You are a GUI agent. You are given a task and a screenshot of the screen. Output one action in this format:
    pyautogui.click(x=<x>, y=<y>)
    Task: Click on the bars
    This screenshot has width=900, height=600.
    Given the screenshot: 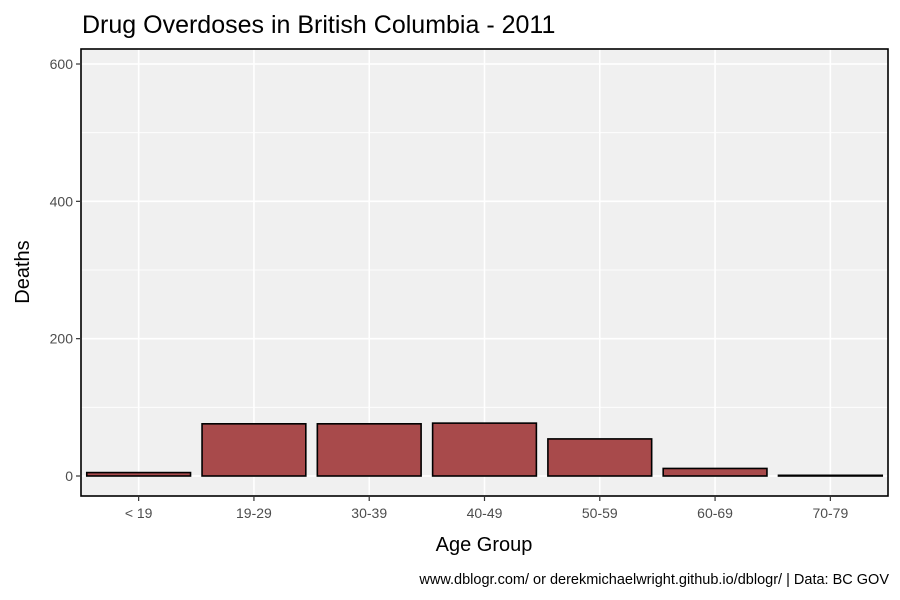 What is the action you would take?
    pyautogui.click(x=484, y=449)
    